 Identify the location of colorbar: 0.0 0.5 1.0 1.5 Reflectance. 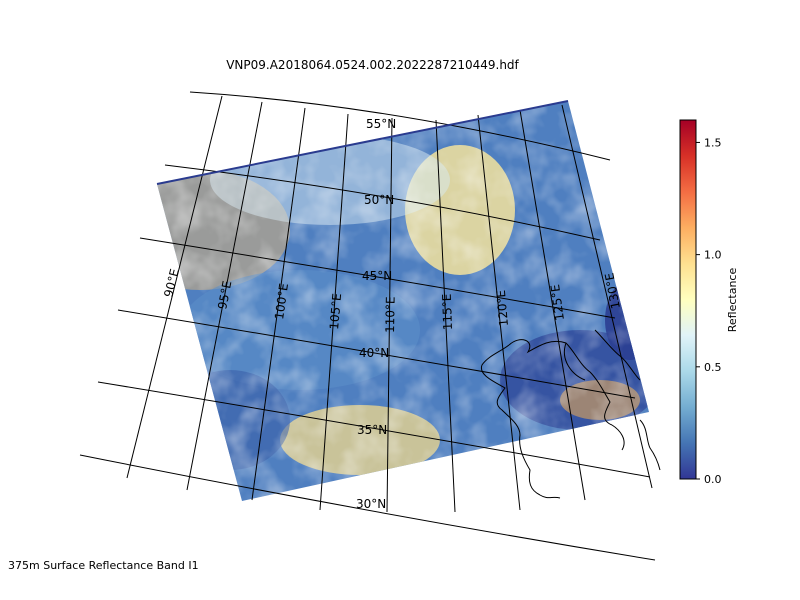
(709, 302).